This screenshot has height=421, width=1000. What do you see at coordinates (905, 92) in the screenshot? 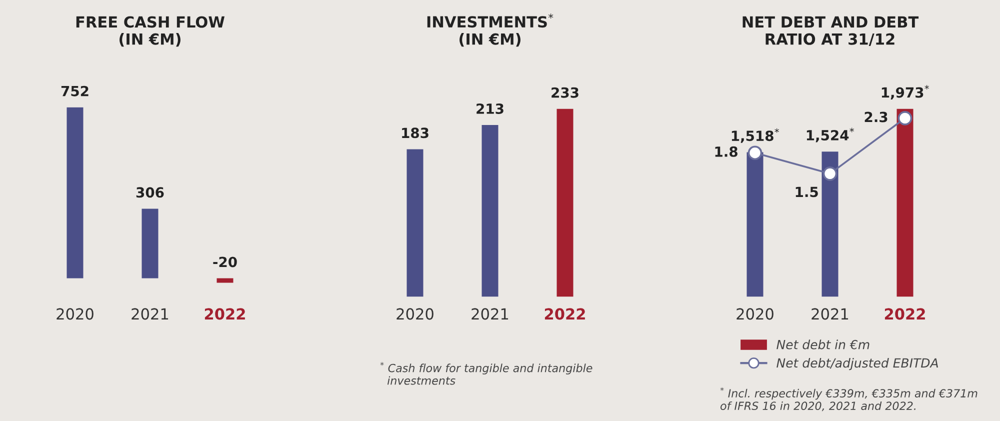
I see `data-label: 1,973$^{*}$` at bounding box center [905, 92].